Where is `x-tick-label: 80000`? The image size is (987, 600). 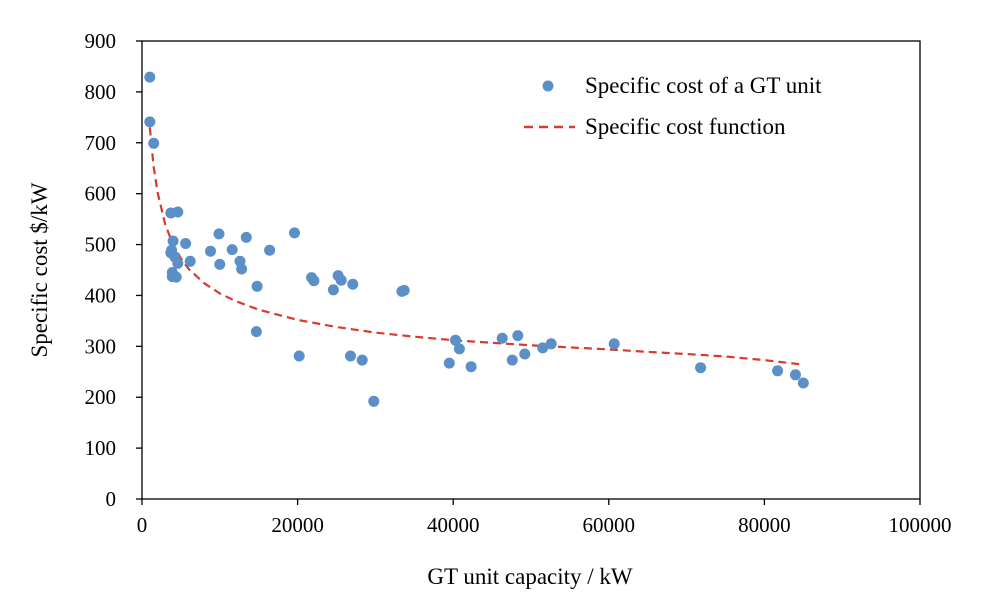 x-tick-label: 80000 is located at coordinates (764, 525).